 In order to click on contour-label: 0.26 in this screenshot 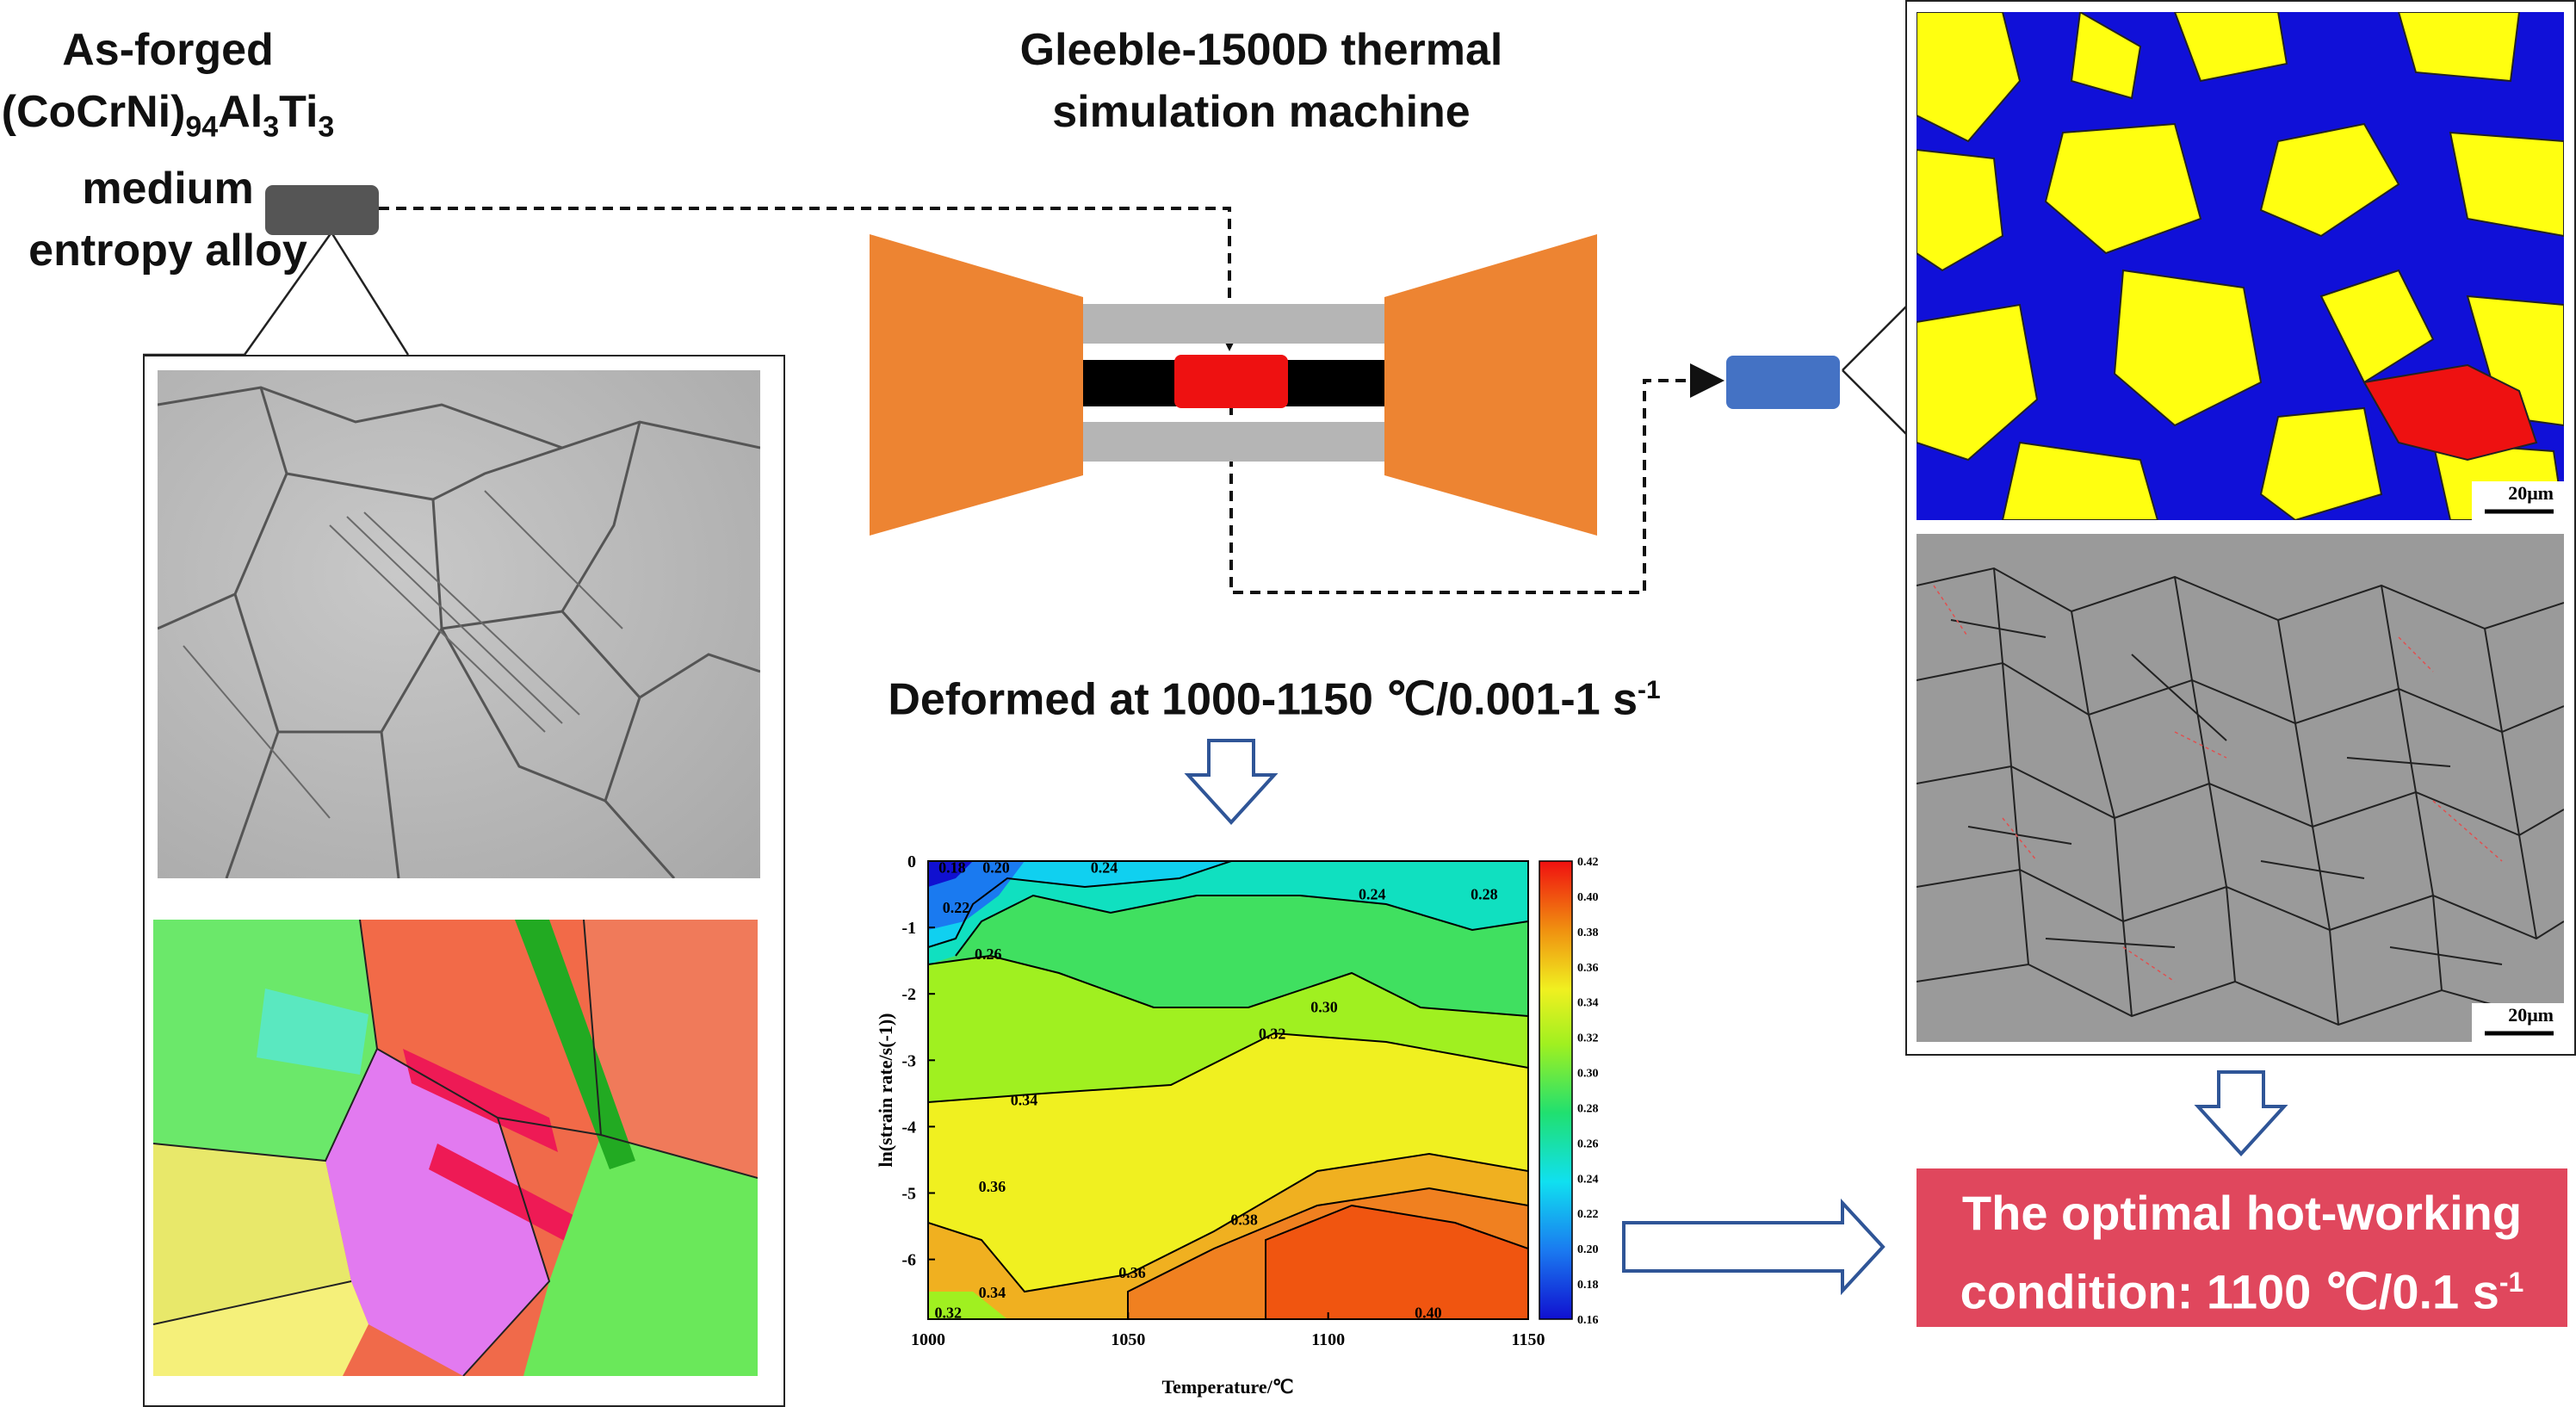, I will do `click(989, 954)`.